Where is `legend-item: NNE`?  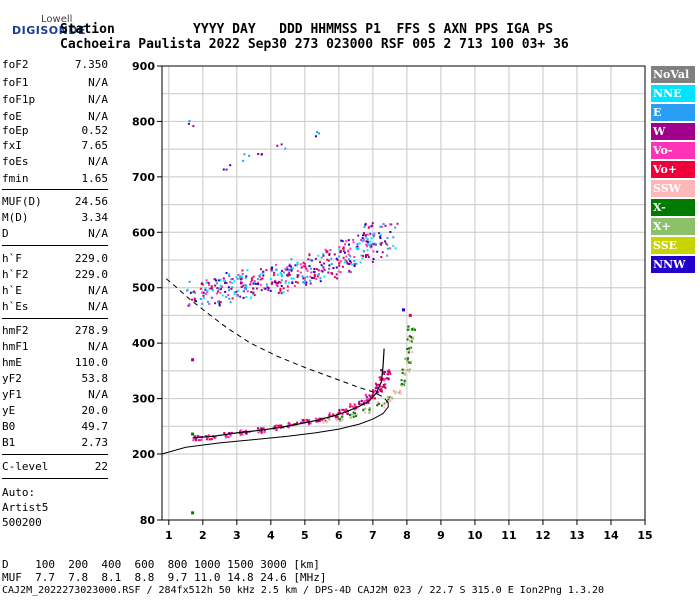
legend-item: NNE is located at coordinates (673, 93).